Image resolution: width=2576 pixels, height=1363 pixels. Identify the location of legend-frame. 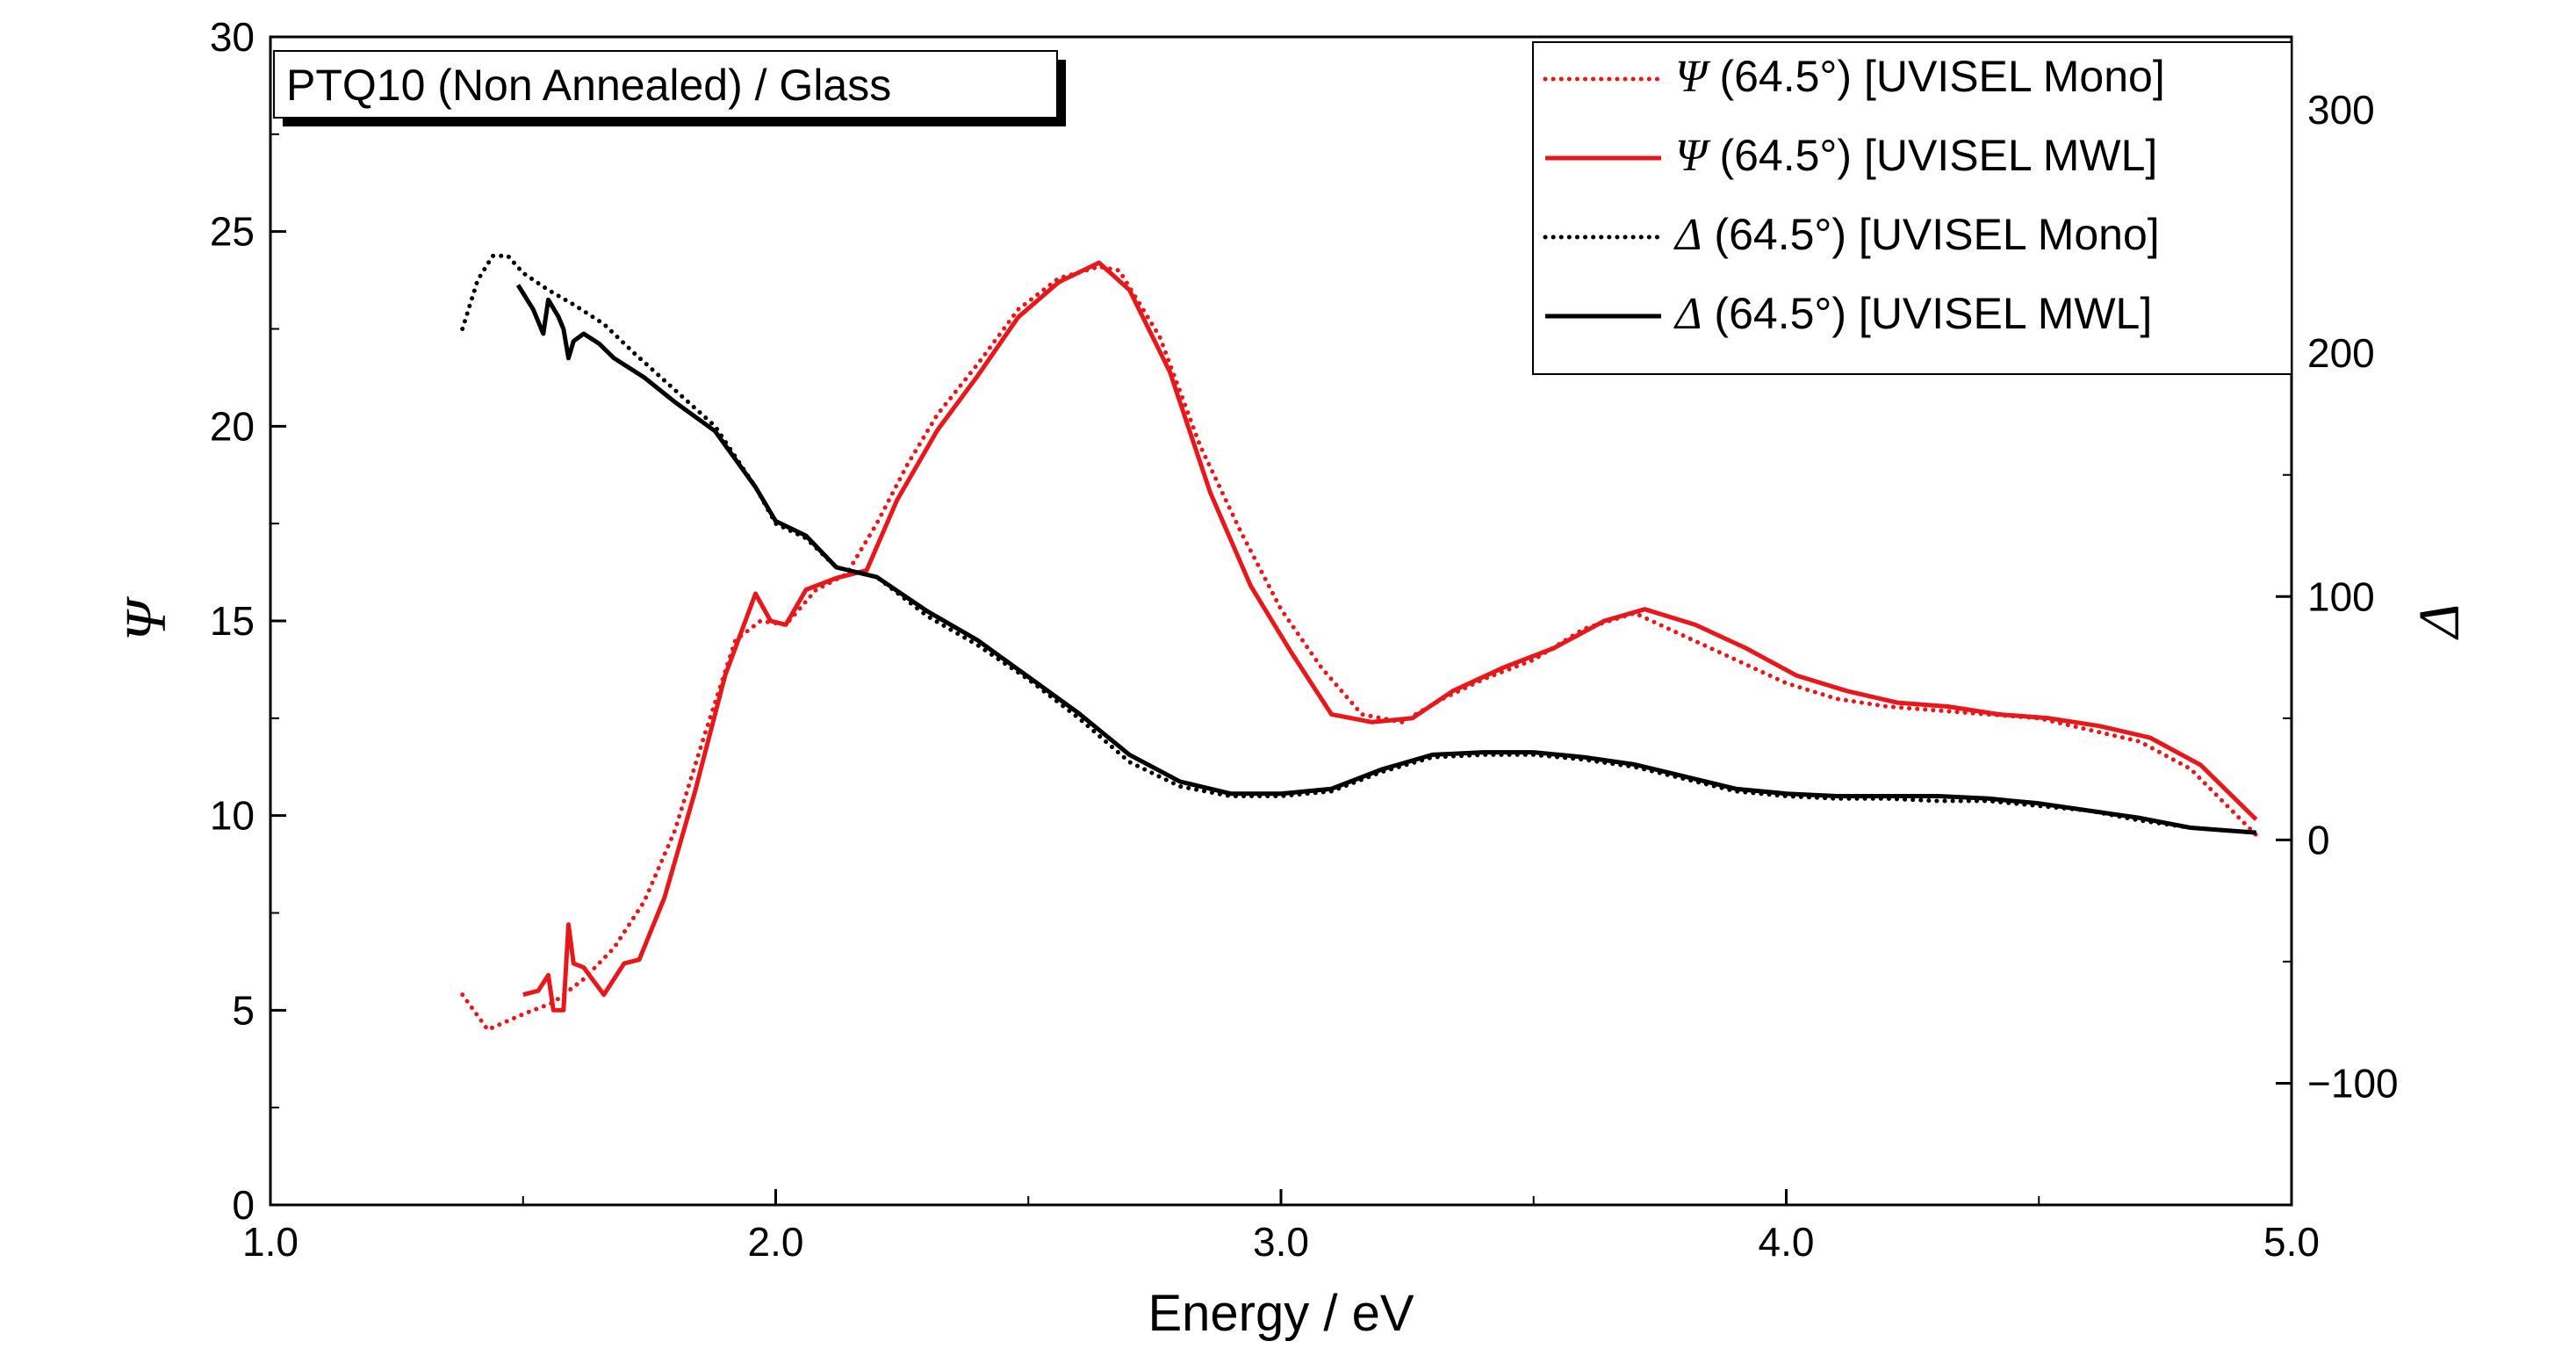
(1912, 208).